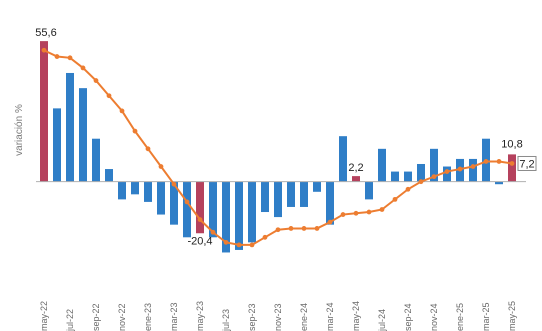 This screenshot has height=331, width=542. I want to click on x-tick-nov-24: nov-24, so click(434, 317).